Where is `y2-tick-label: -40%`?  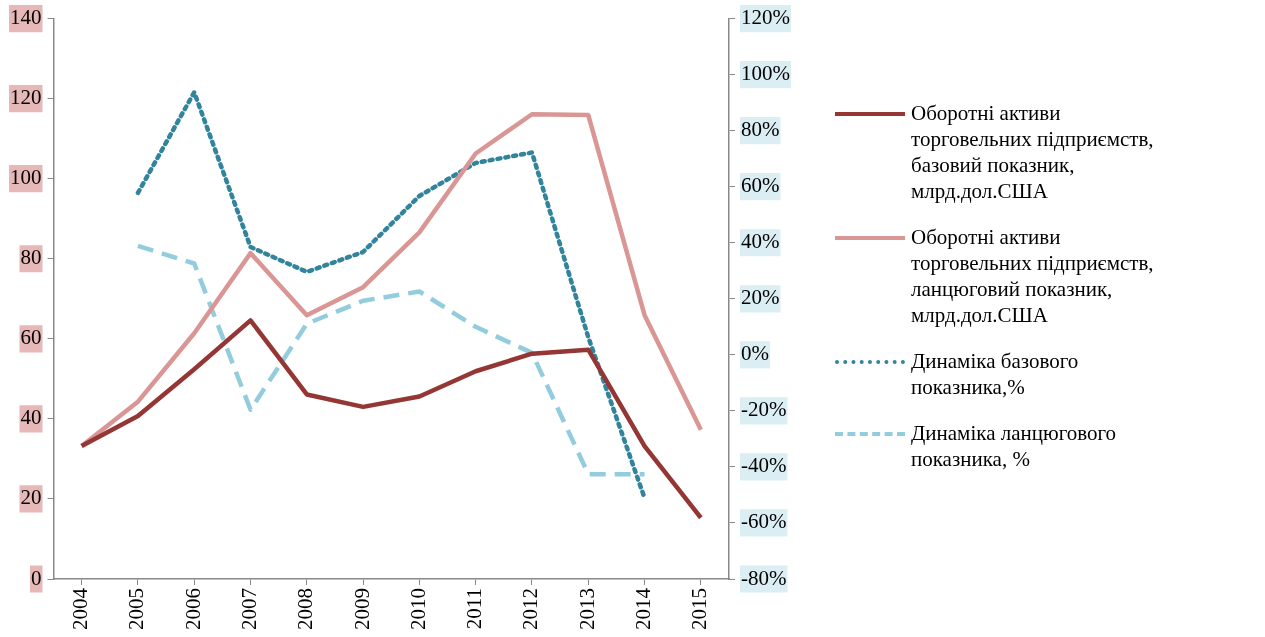
y2-tick-label: -40% is located at coordinates (764, 465).